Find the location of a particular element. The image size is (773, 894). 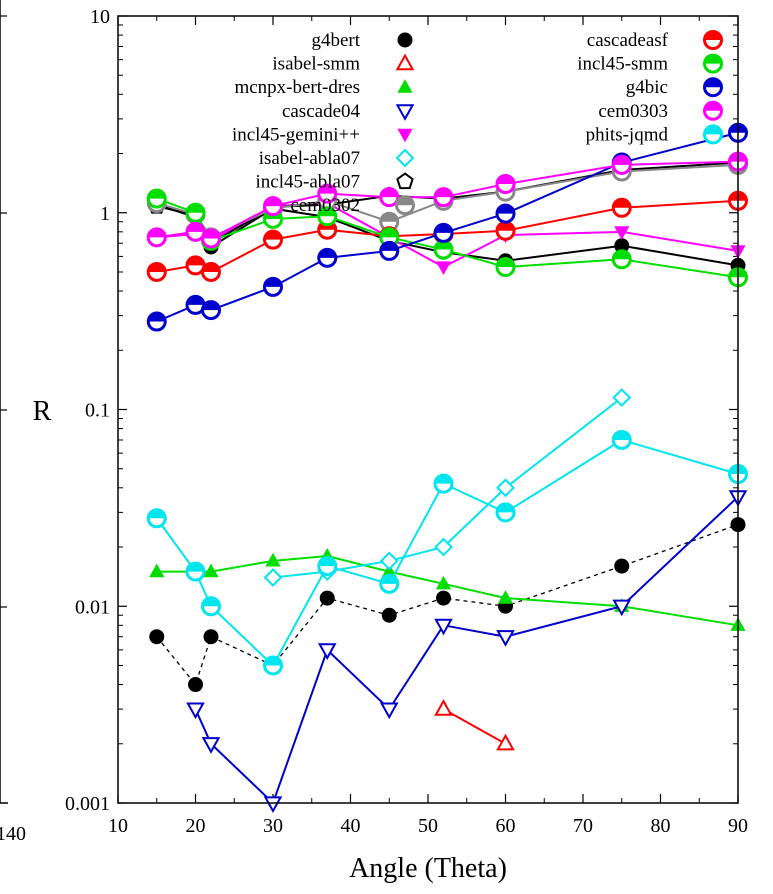

legend-entry: mcnpx-bert-dres is located at coordinates (323, 87).